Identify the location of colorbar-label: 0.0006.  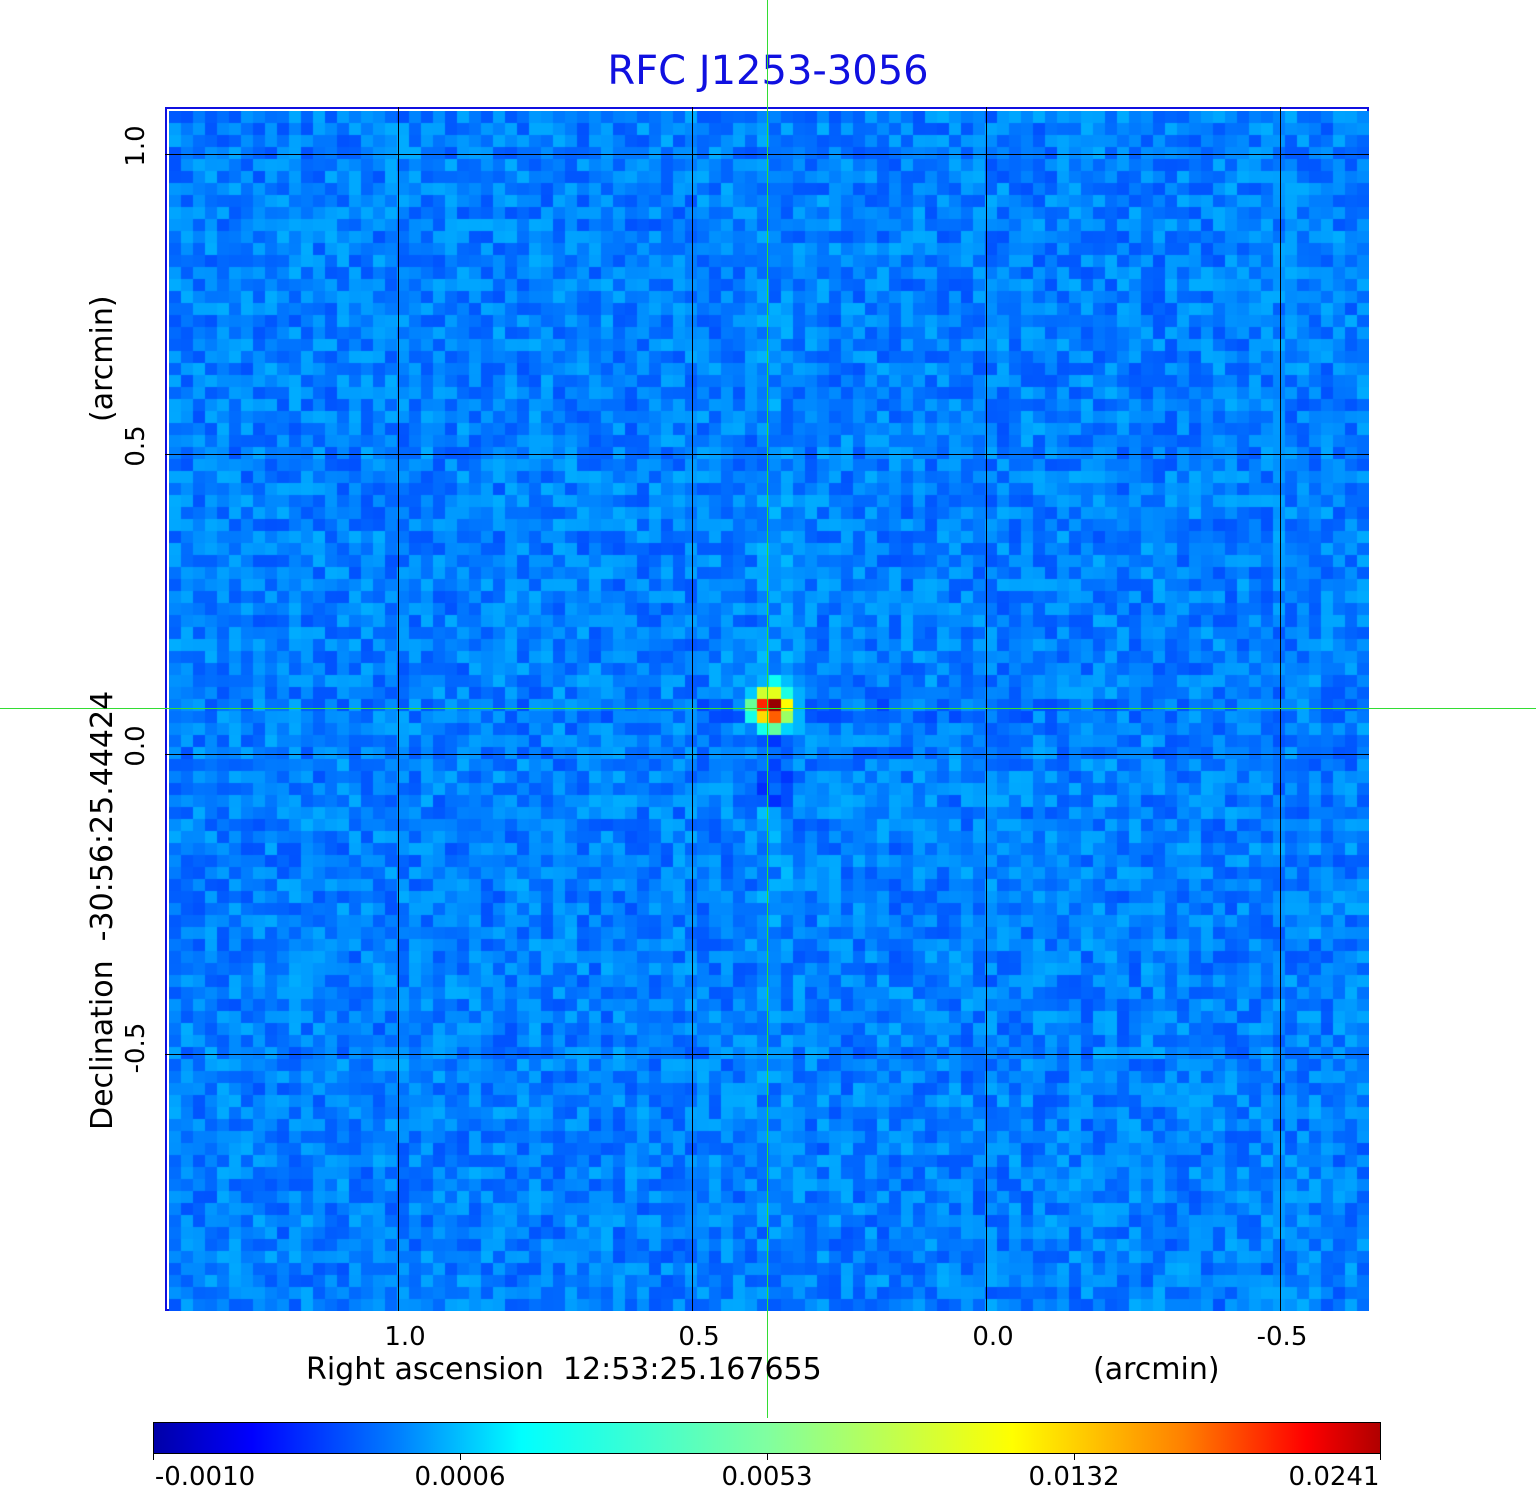
(460, 1477).